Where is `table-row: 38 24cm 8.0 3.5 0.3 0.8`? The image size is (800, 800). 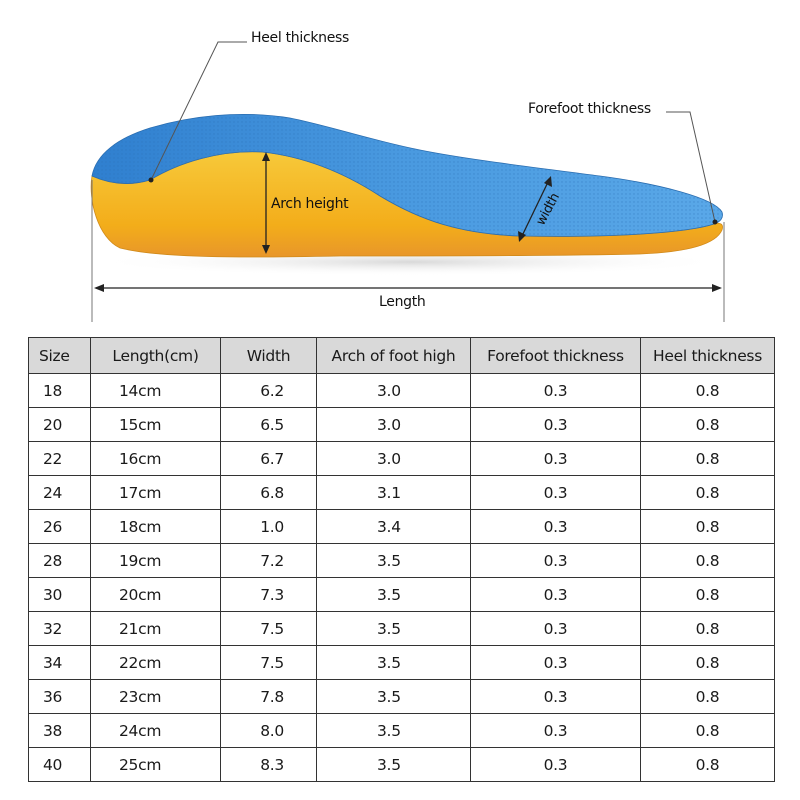
table-row: 38 24cm 8.0 3.5 0.3 0.8 is located at coordinates (401, 730).